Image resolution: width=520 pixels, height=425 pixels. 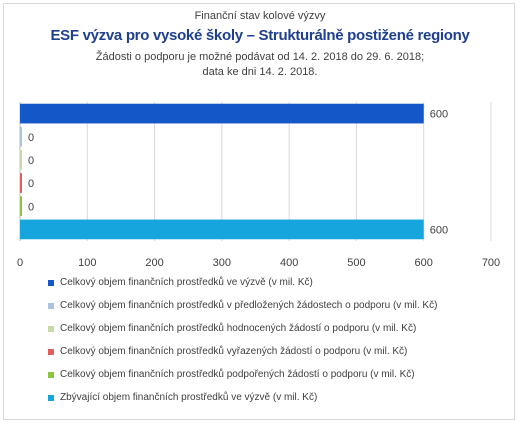 What do you see at coordinates (31, 207) in the screenshot?
I see `data-label-5: 0` at bounding box center [31, 207].